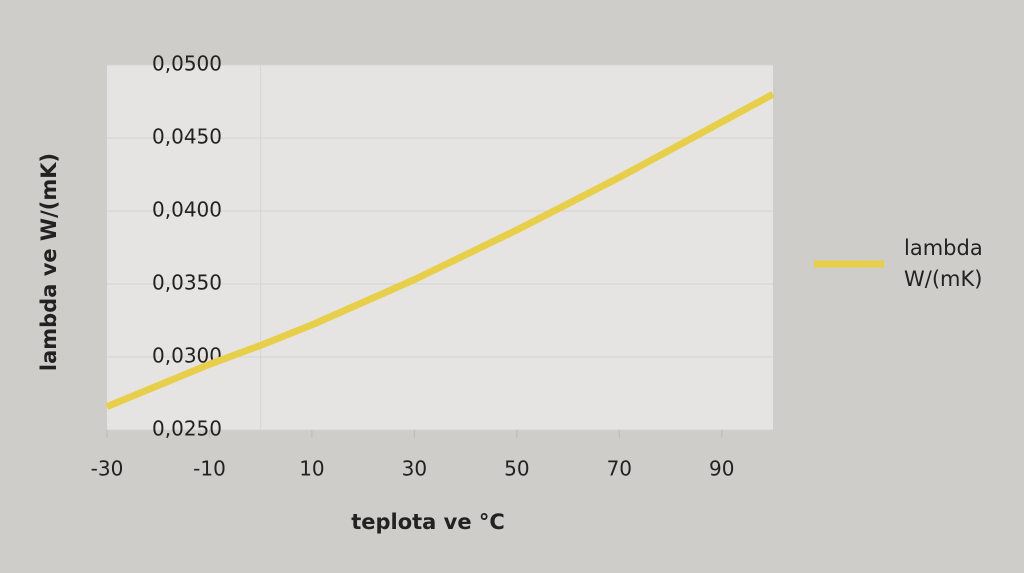 Image resolution: width=1024 pixels, height=573 pixels. I want to click on x-tick-label: 90, so click(721, 469).